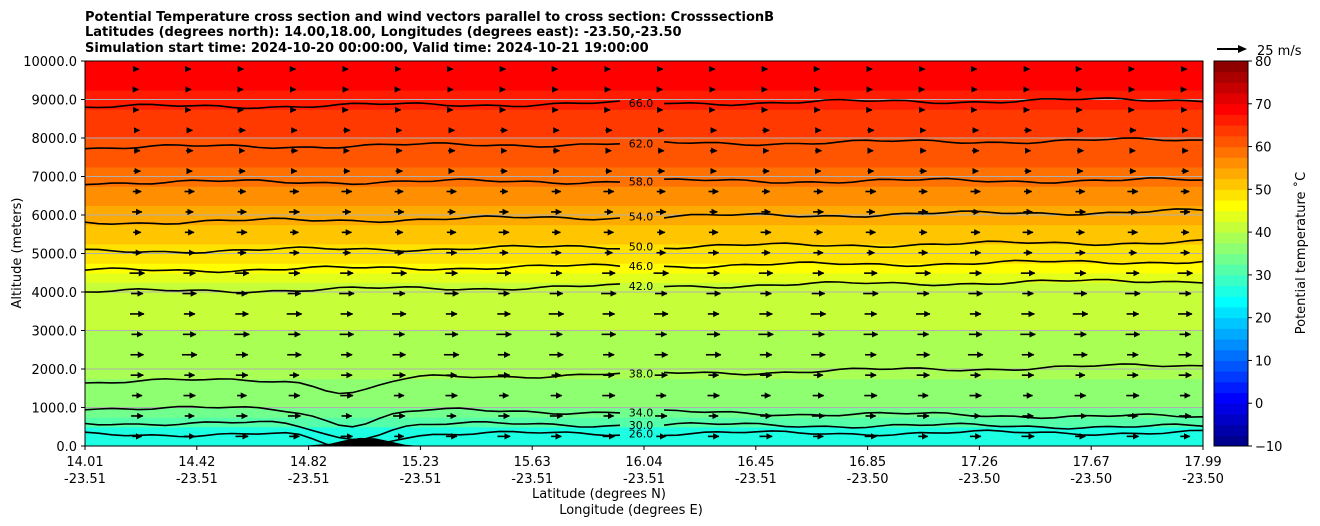 Image resolution: width=1320 pixels, height=526 pixels. I want to click on contour-label: 62.0, so click(641, 144).